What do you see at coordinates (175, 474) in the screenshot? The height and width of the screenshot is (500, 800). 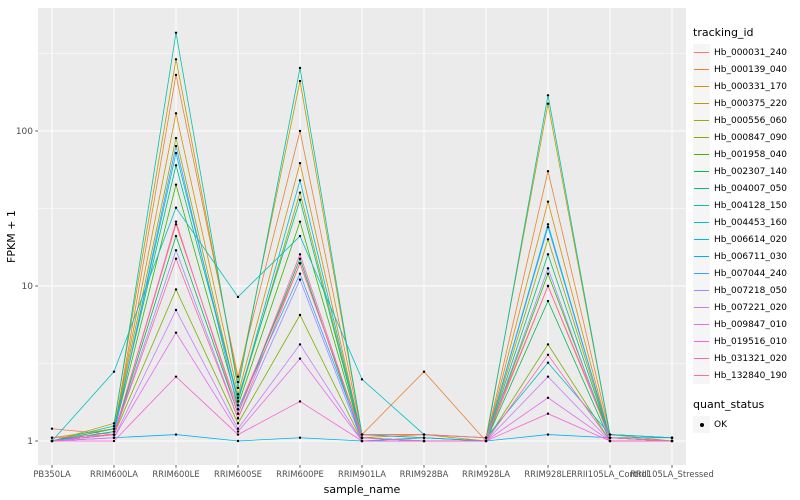 I see `x-tick-label: RRIM600LE` at bounding box center [175, 474].